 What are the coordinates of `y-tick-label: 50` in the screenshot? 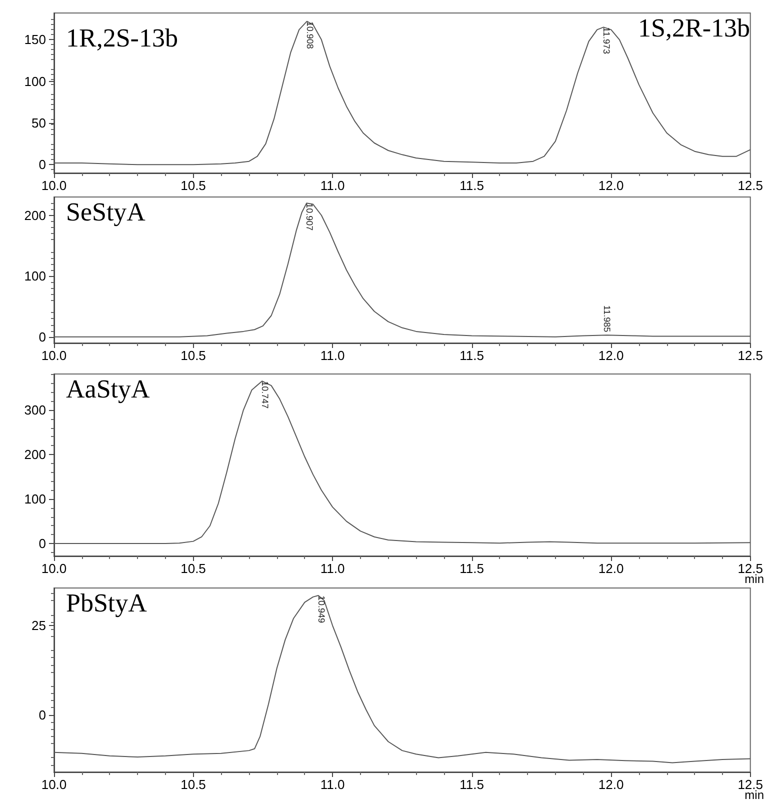 It's located at (39, 123).